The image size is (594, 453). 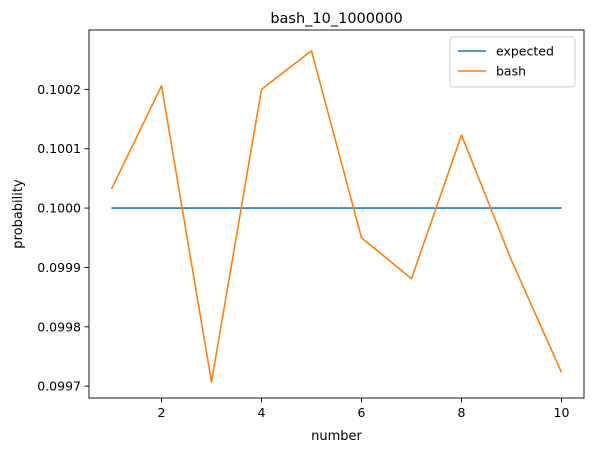 I want to click on y-tick-label: 0.0998, so click(x=59, y=326).